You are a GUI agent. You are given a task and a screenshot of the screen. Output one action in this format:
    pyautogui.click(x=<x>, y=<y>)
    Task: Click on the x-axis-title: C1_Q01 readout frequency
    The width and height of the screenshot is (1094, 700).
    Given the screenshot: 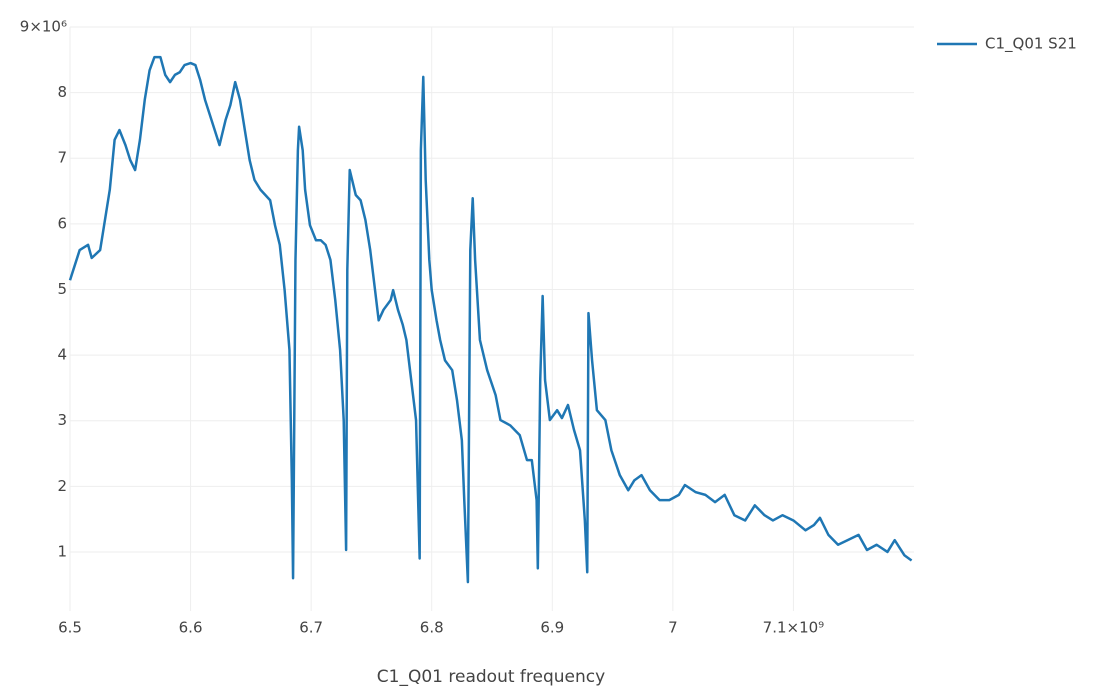 What is the action you would take?
    pyautogui.click(x=491, y=677)
    